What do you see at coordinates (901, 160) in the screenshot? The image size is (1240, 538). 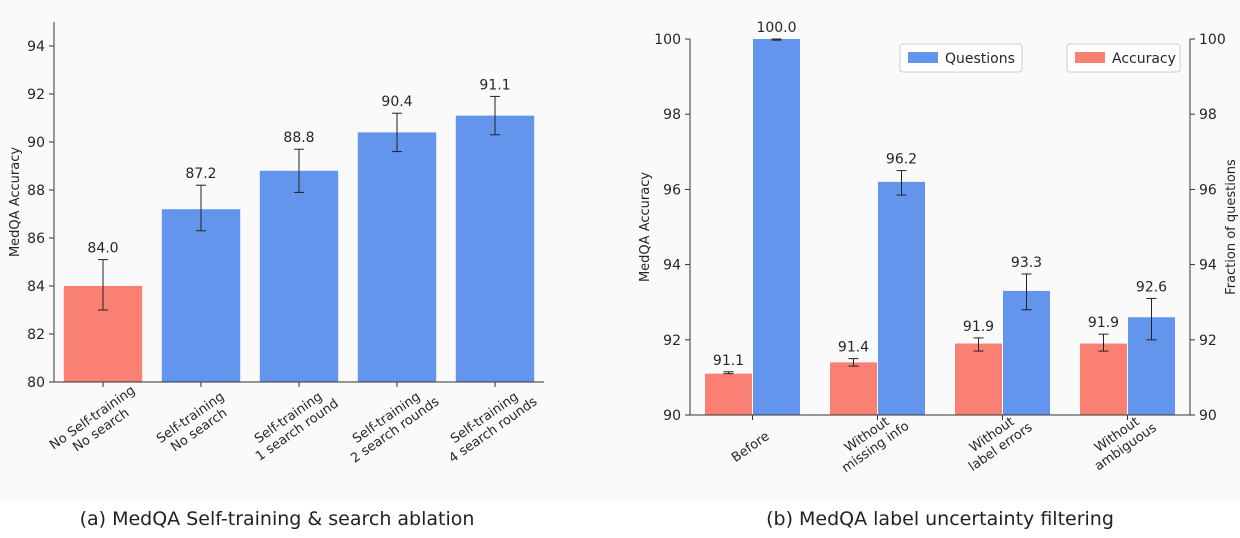 I see `data-label-b-questions-1: 96.2` at bounding box center [901, 160].